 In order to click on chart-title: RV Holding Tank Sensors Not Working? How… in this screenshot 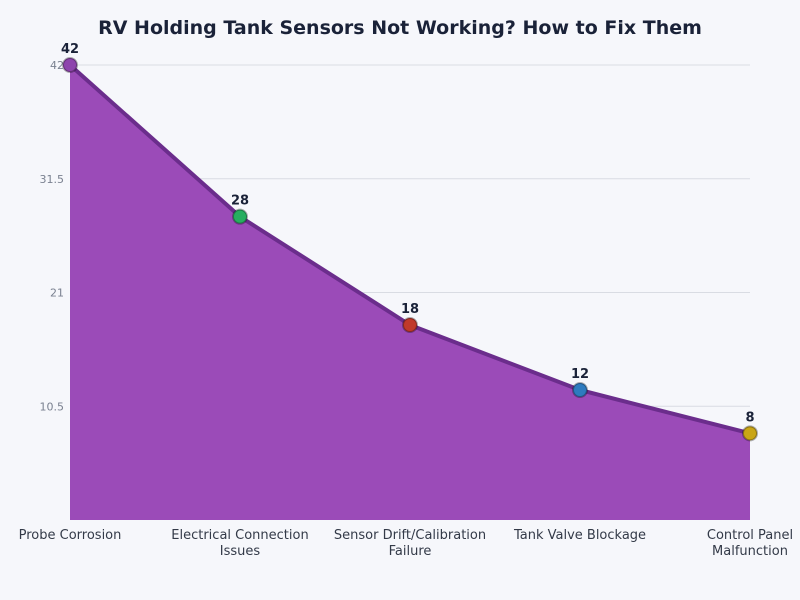, I will do `click(400, 28)`.